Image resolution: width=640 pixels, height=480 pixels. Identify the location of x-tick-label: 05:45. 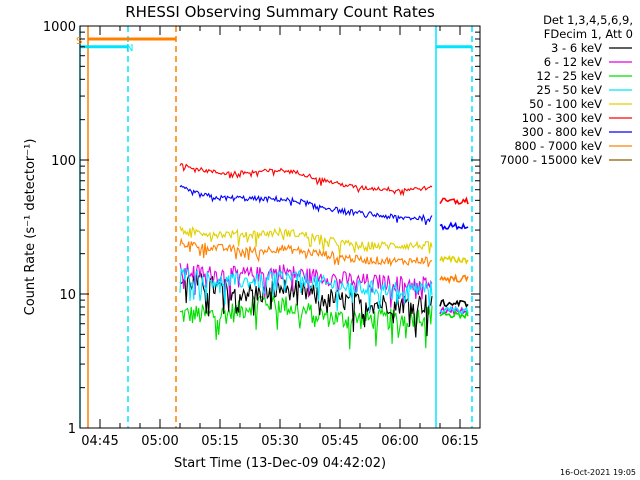
(339, 441).